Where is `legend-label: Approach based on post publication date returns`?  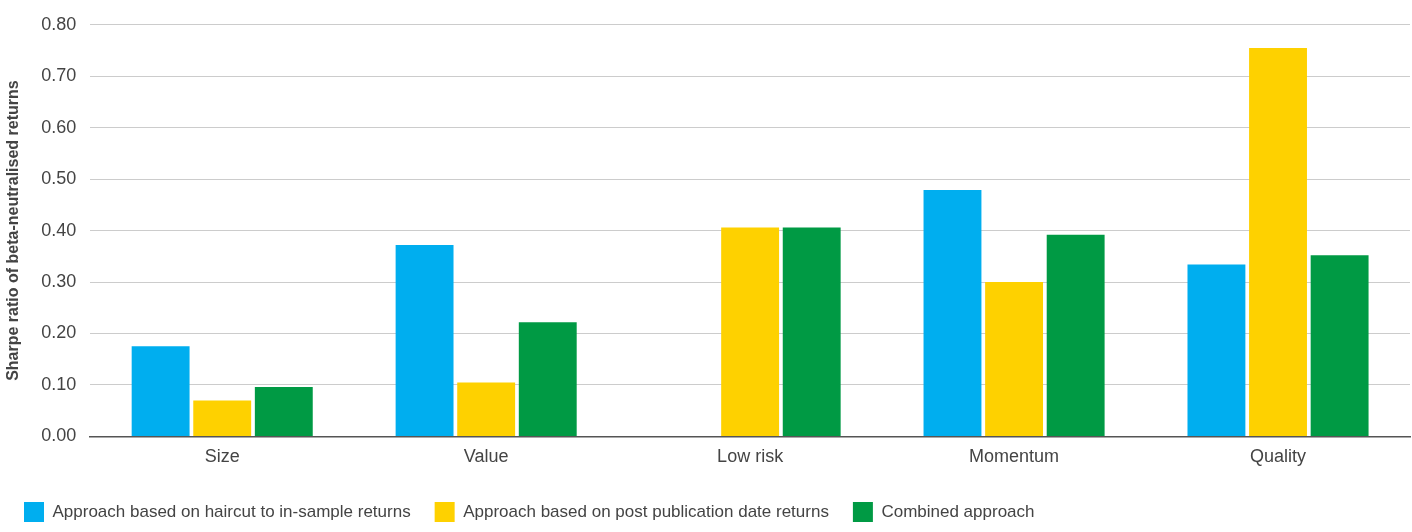
legend-label: Approach based on post publication date returns is located at coordinates (646, 511).